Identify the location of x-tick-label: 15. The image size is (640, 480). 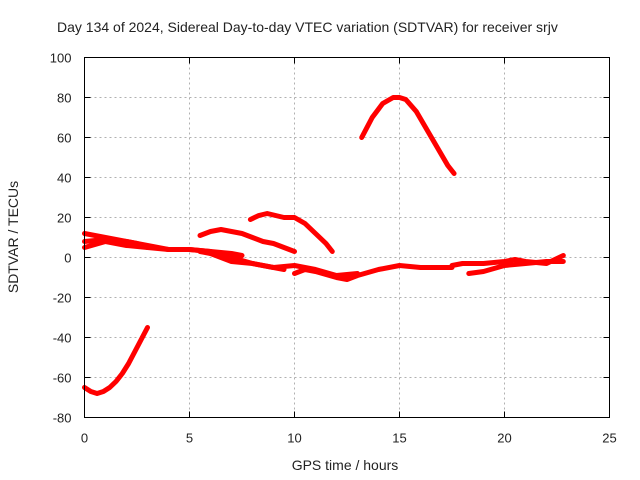
(399, 438).